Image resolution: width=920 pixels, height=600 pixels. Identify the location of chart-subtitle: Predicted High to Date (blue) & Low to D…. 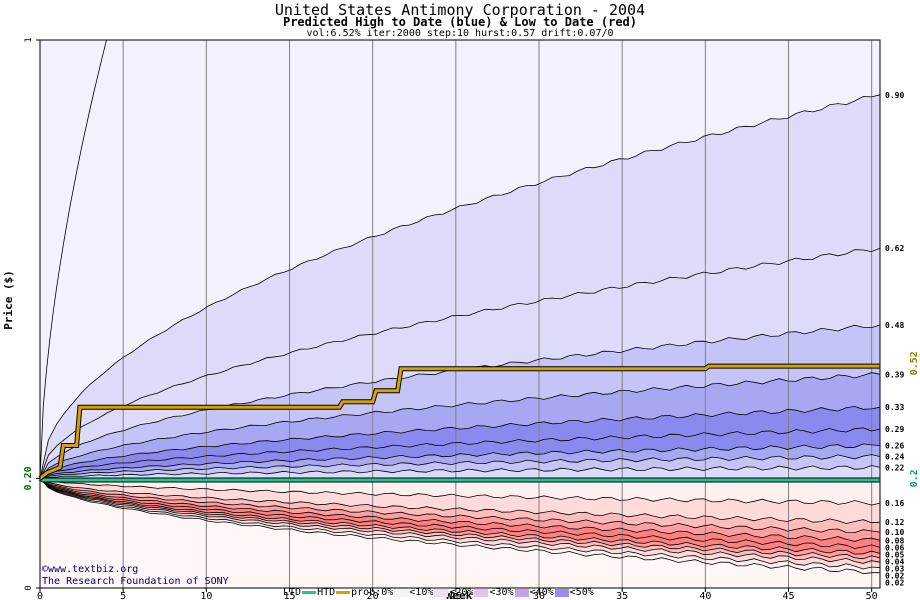
(459, 22).